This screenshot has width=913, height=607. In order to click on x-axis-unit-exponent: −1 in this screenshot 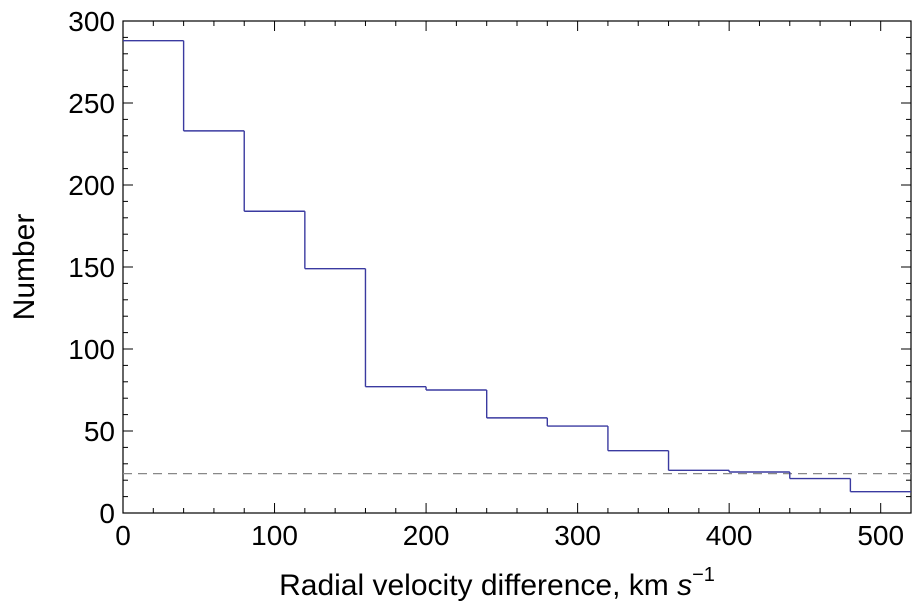, I will do `click(703, 575)`.